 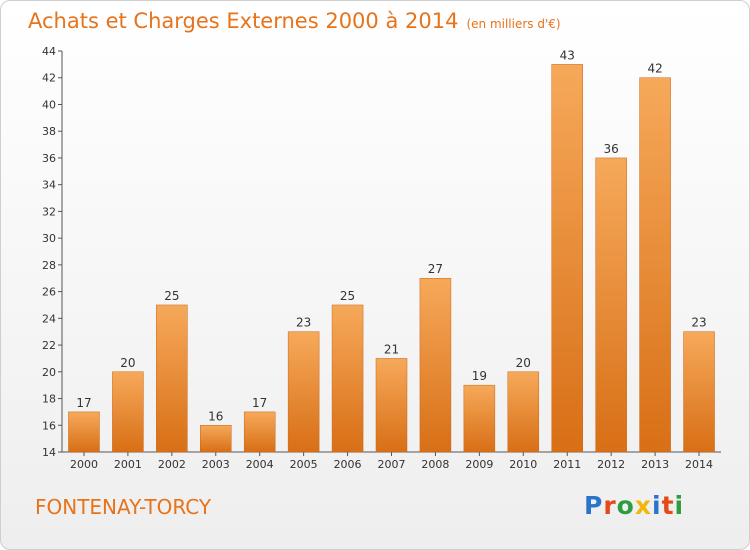 I want to click on y-tick-label: 26, so click(x=49, y=292).